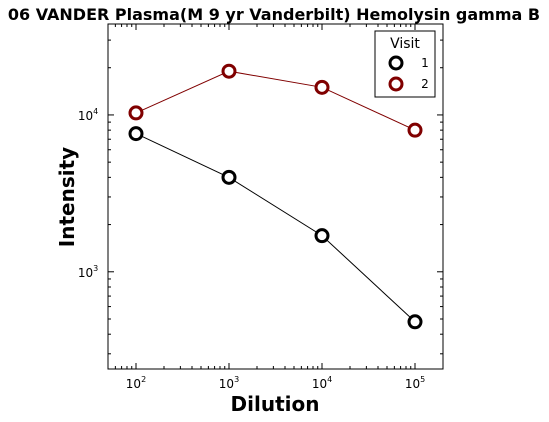 This screenshot has width=549, height=422. I want to click on x-tick-exponent: 5, so click(422, 379).